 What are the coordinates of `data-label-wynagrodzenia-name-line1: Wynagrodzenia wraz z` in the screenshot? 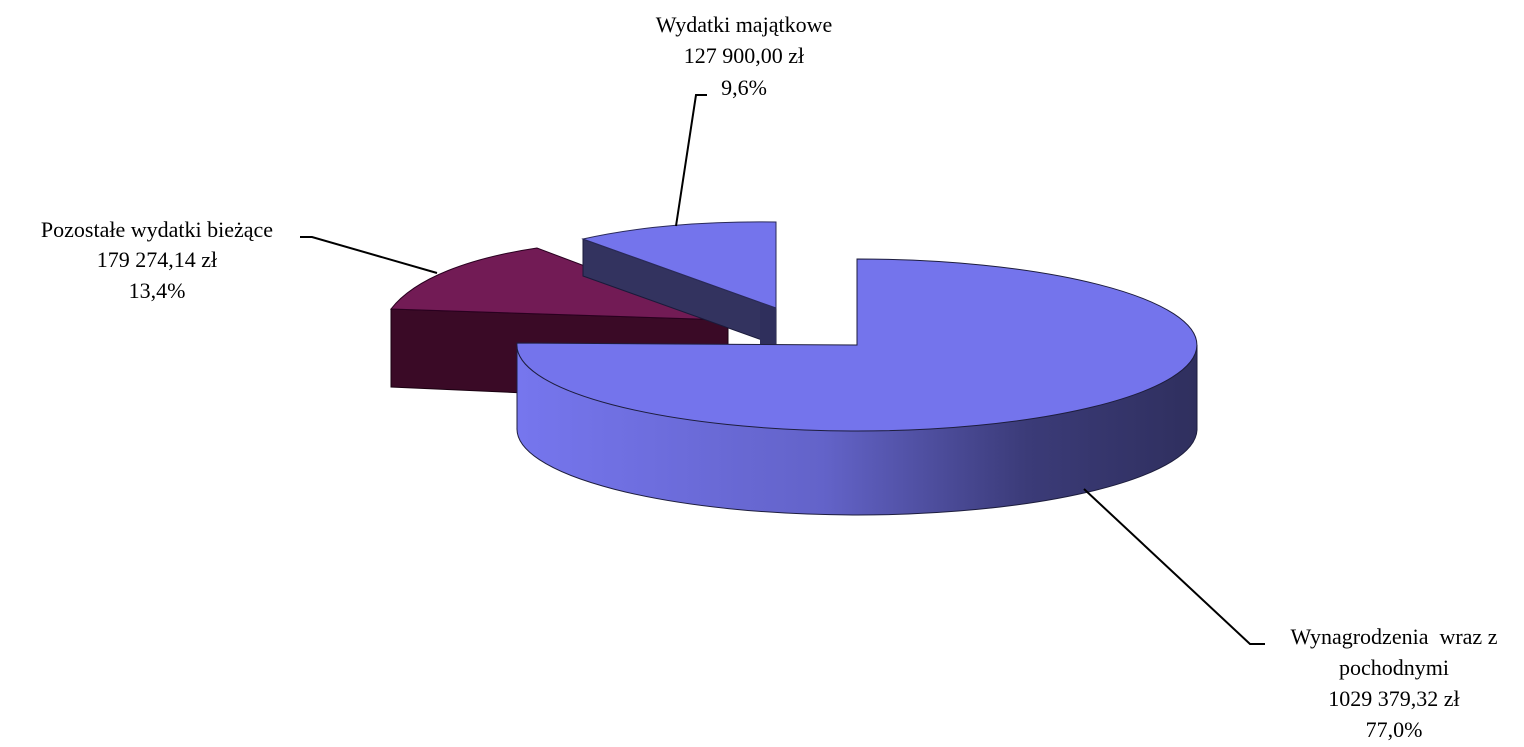 It's located at (1394, 636).